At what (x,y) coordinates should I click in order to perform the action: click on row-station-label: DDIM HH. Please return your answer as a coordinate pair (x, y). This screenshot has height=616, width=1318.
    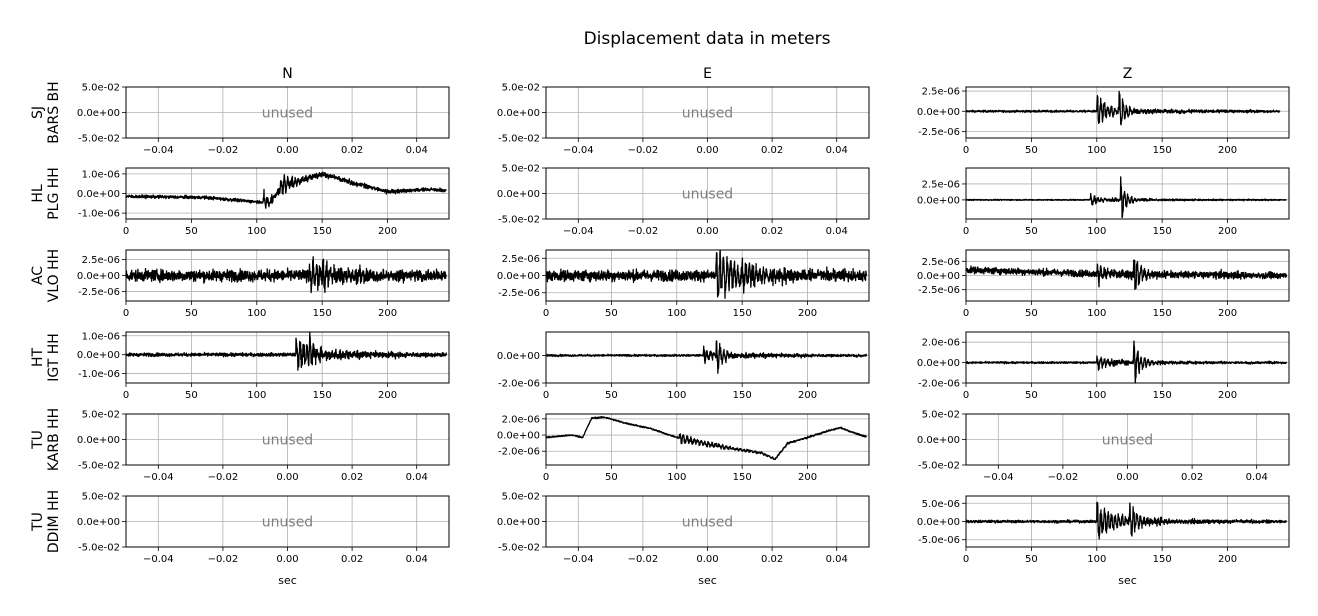
    Looking at the image, I should click on (54, 521).